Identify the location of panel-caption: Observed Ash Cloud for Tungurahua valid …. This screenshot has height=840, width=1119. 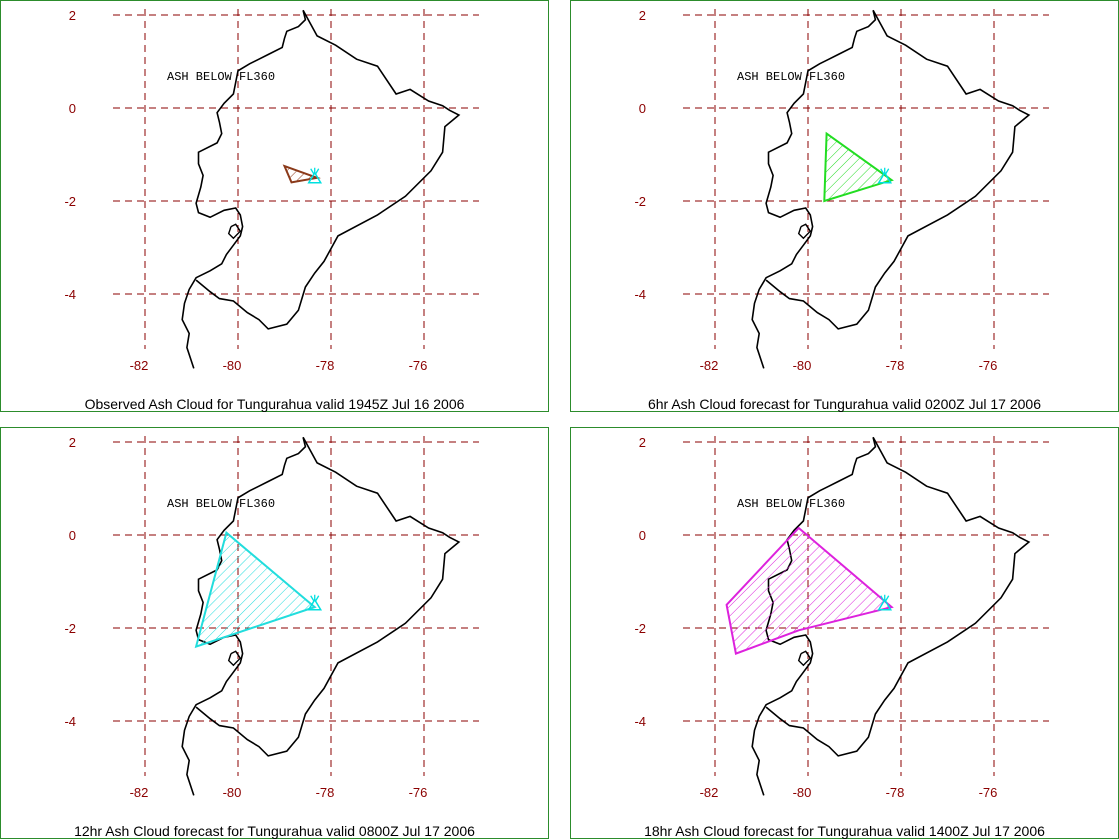
(274, 404).